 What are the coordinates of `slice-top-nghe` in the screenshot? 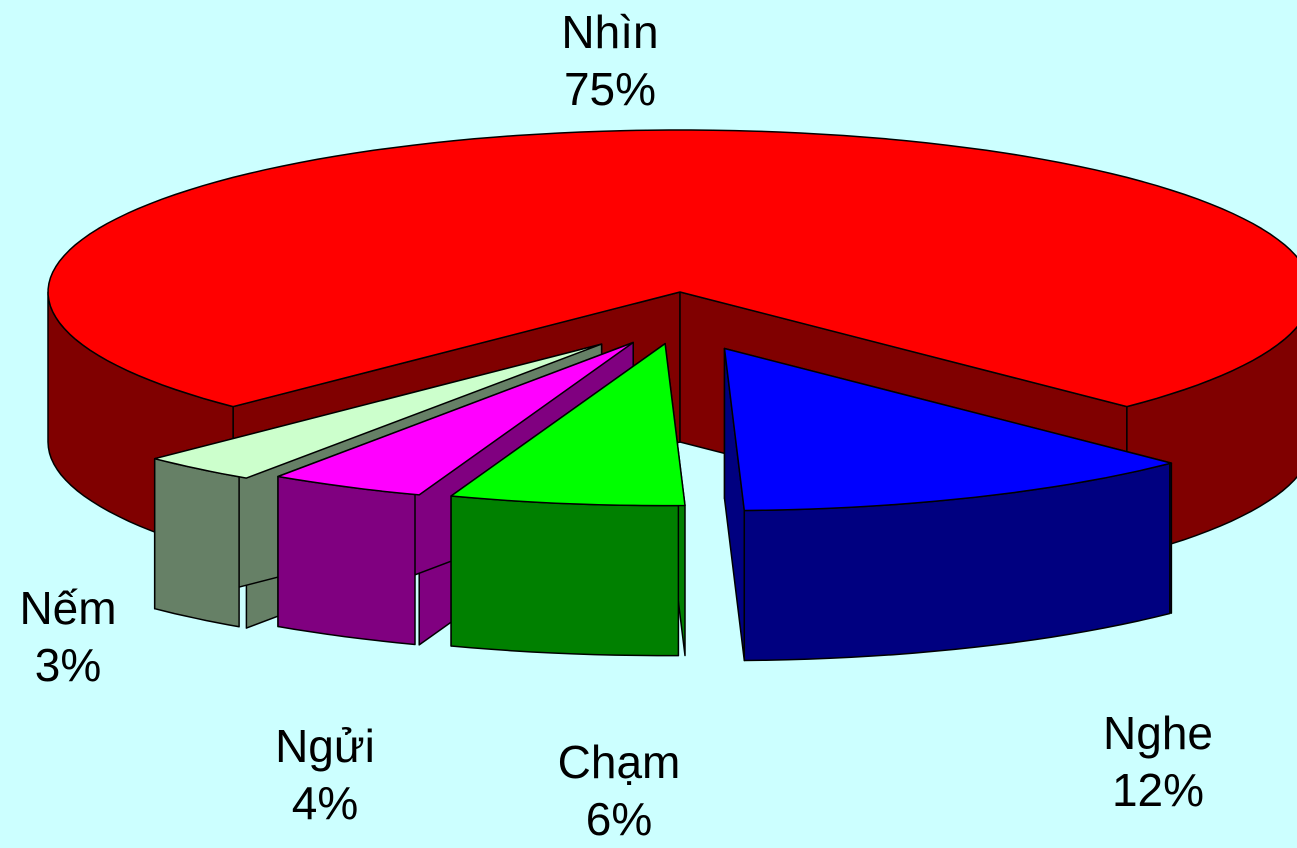 It's located at (948, 429).